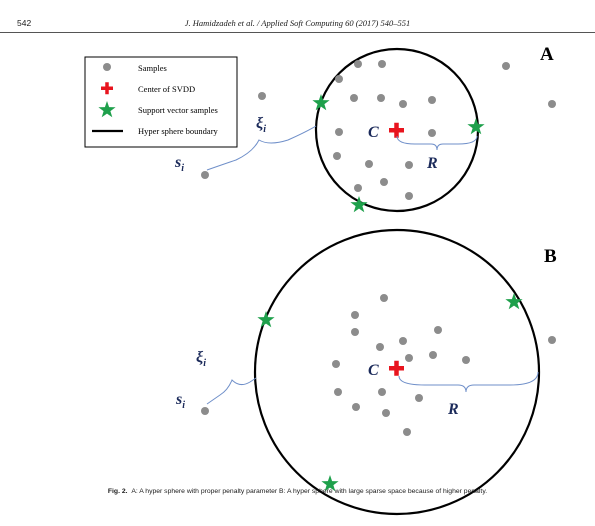 This screenshot has height=526, width=595. What do you see at coordinates (437, 143) in the screenshot?
I see `radius-brace-a` at bounding box center [437, 143].